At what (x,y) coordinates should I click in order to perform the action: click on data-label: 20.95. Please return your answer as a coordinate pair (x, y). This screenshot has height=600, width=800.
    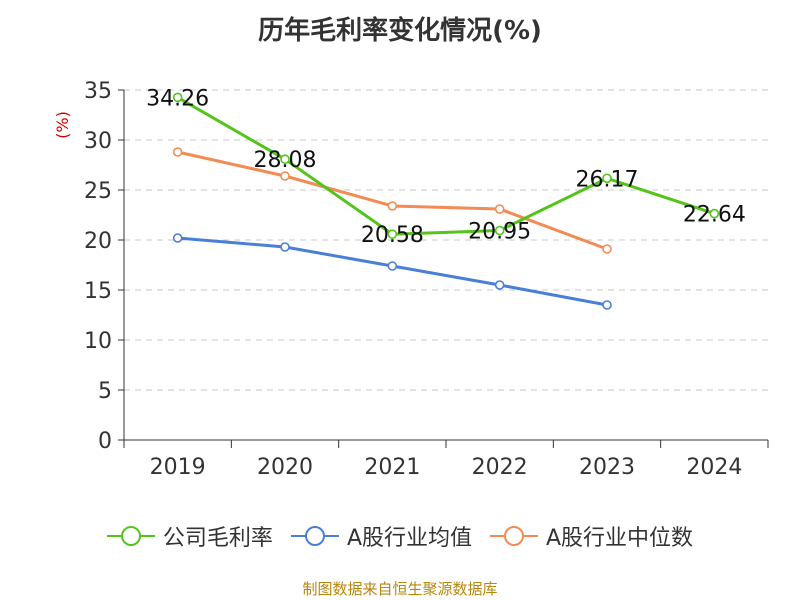
    Looking at the image, I should click on (499, 232).